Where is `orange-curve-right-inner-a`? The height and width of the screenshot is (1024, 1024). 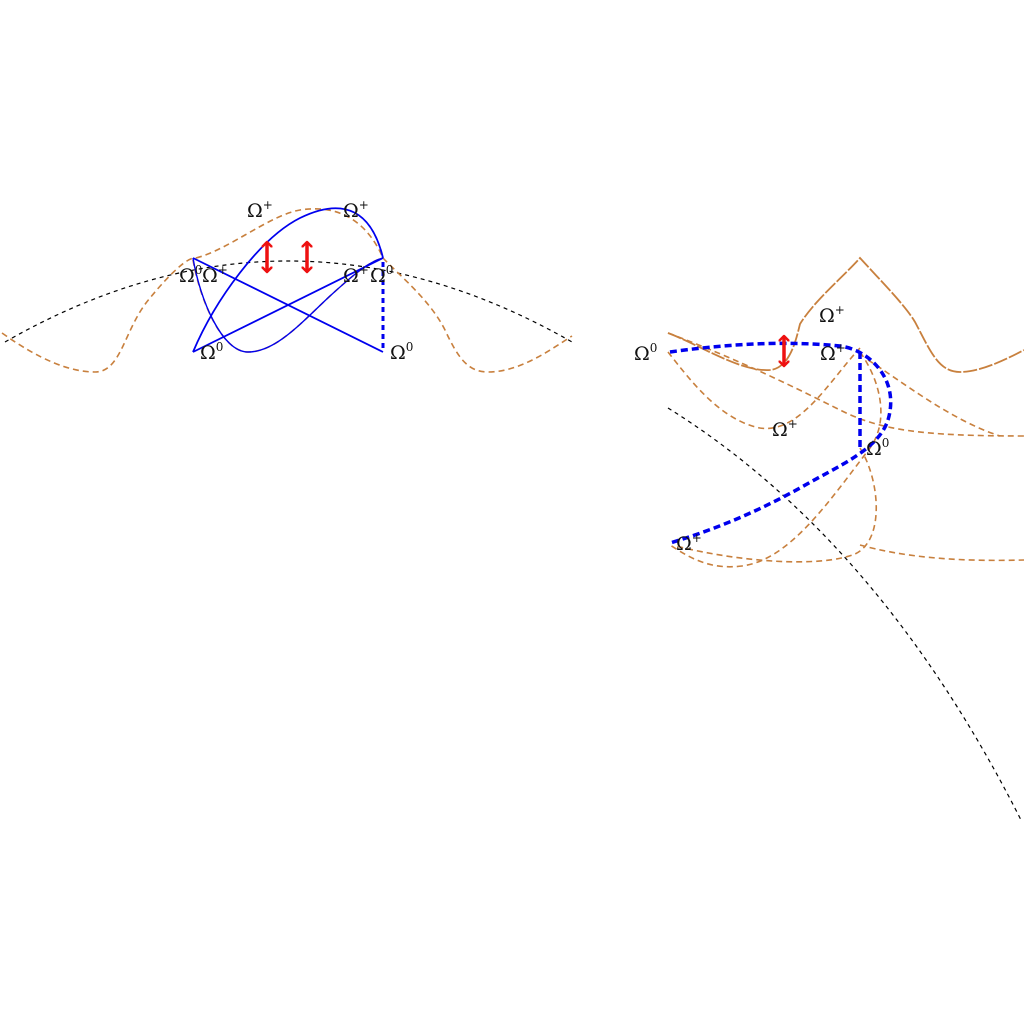 orange-curve-right-inner-a is located at coordinates (775, 459).